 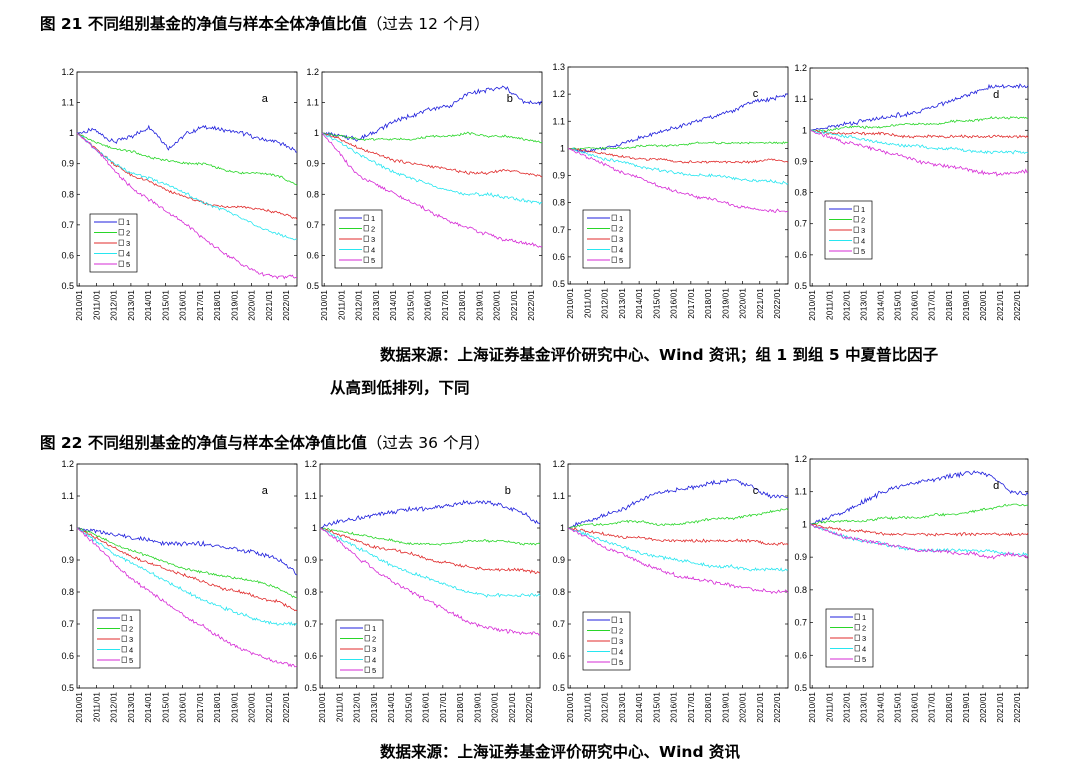 What do you see at coordinates (587, 707) in the screenshot?
I see `x-tick-label: 2011/01` at bounding box center [587, 707].